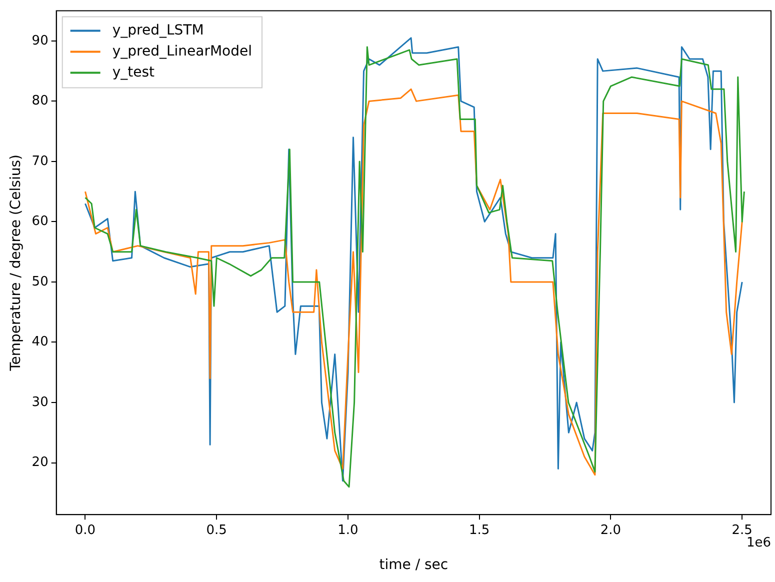  What do you see at coordinates (158, 30) in the screenshot?
I see `legend-label: y_pred_LSTM` at bounding box center [158, 30].